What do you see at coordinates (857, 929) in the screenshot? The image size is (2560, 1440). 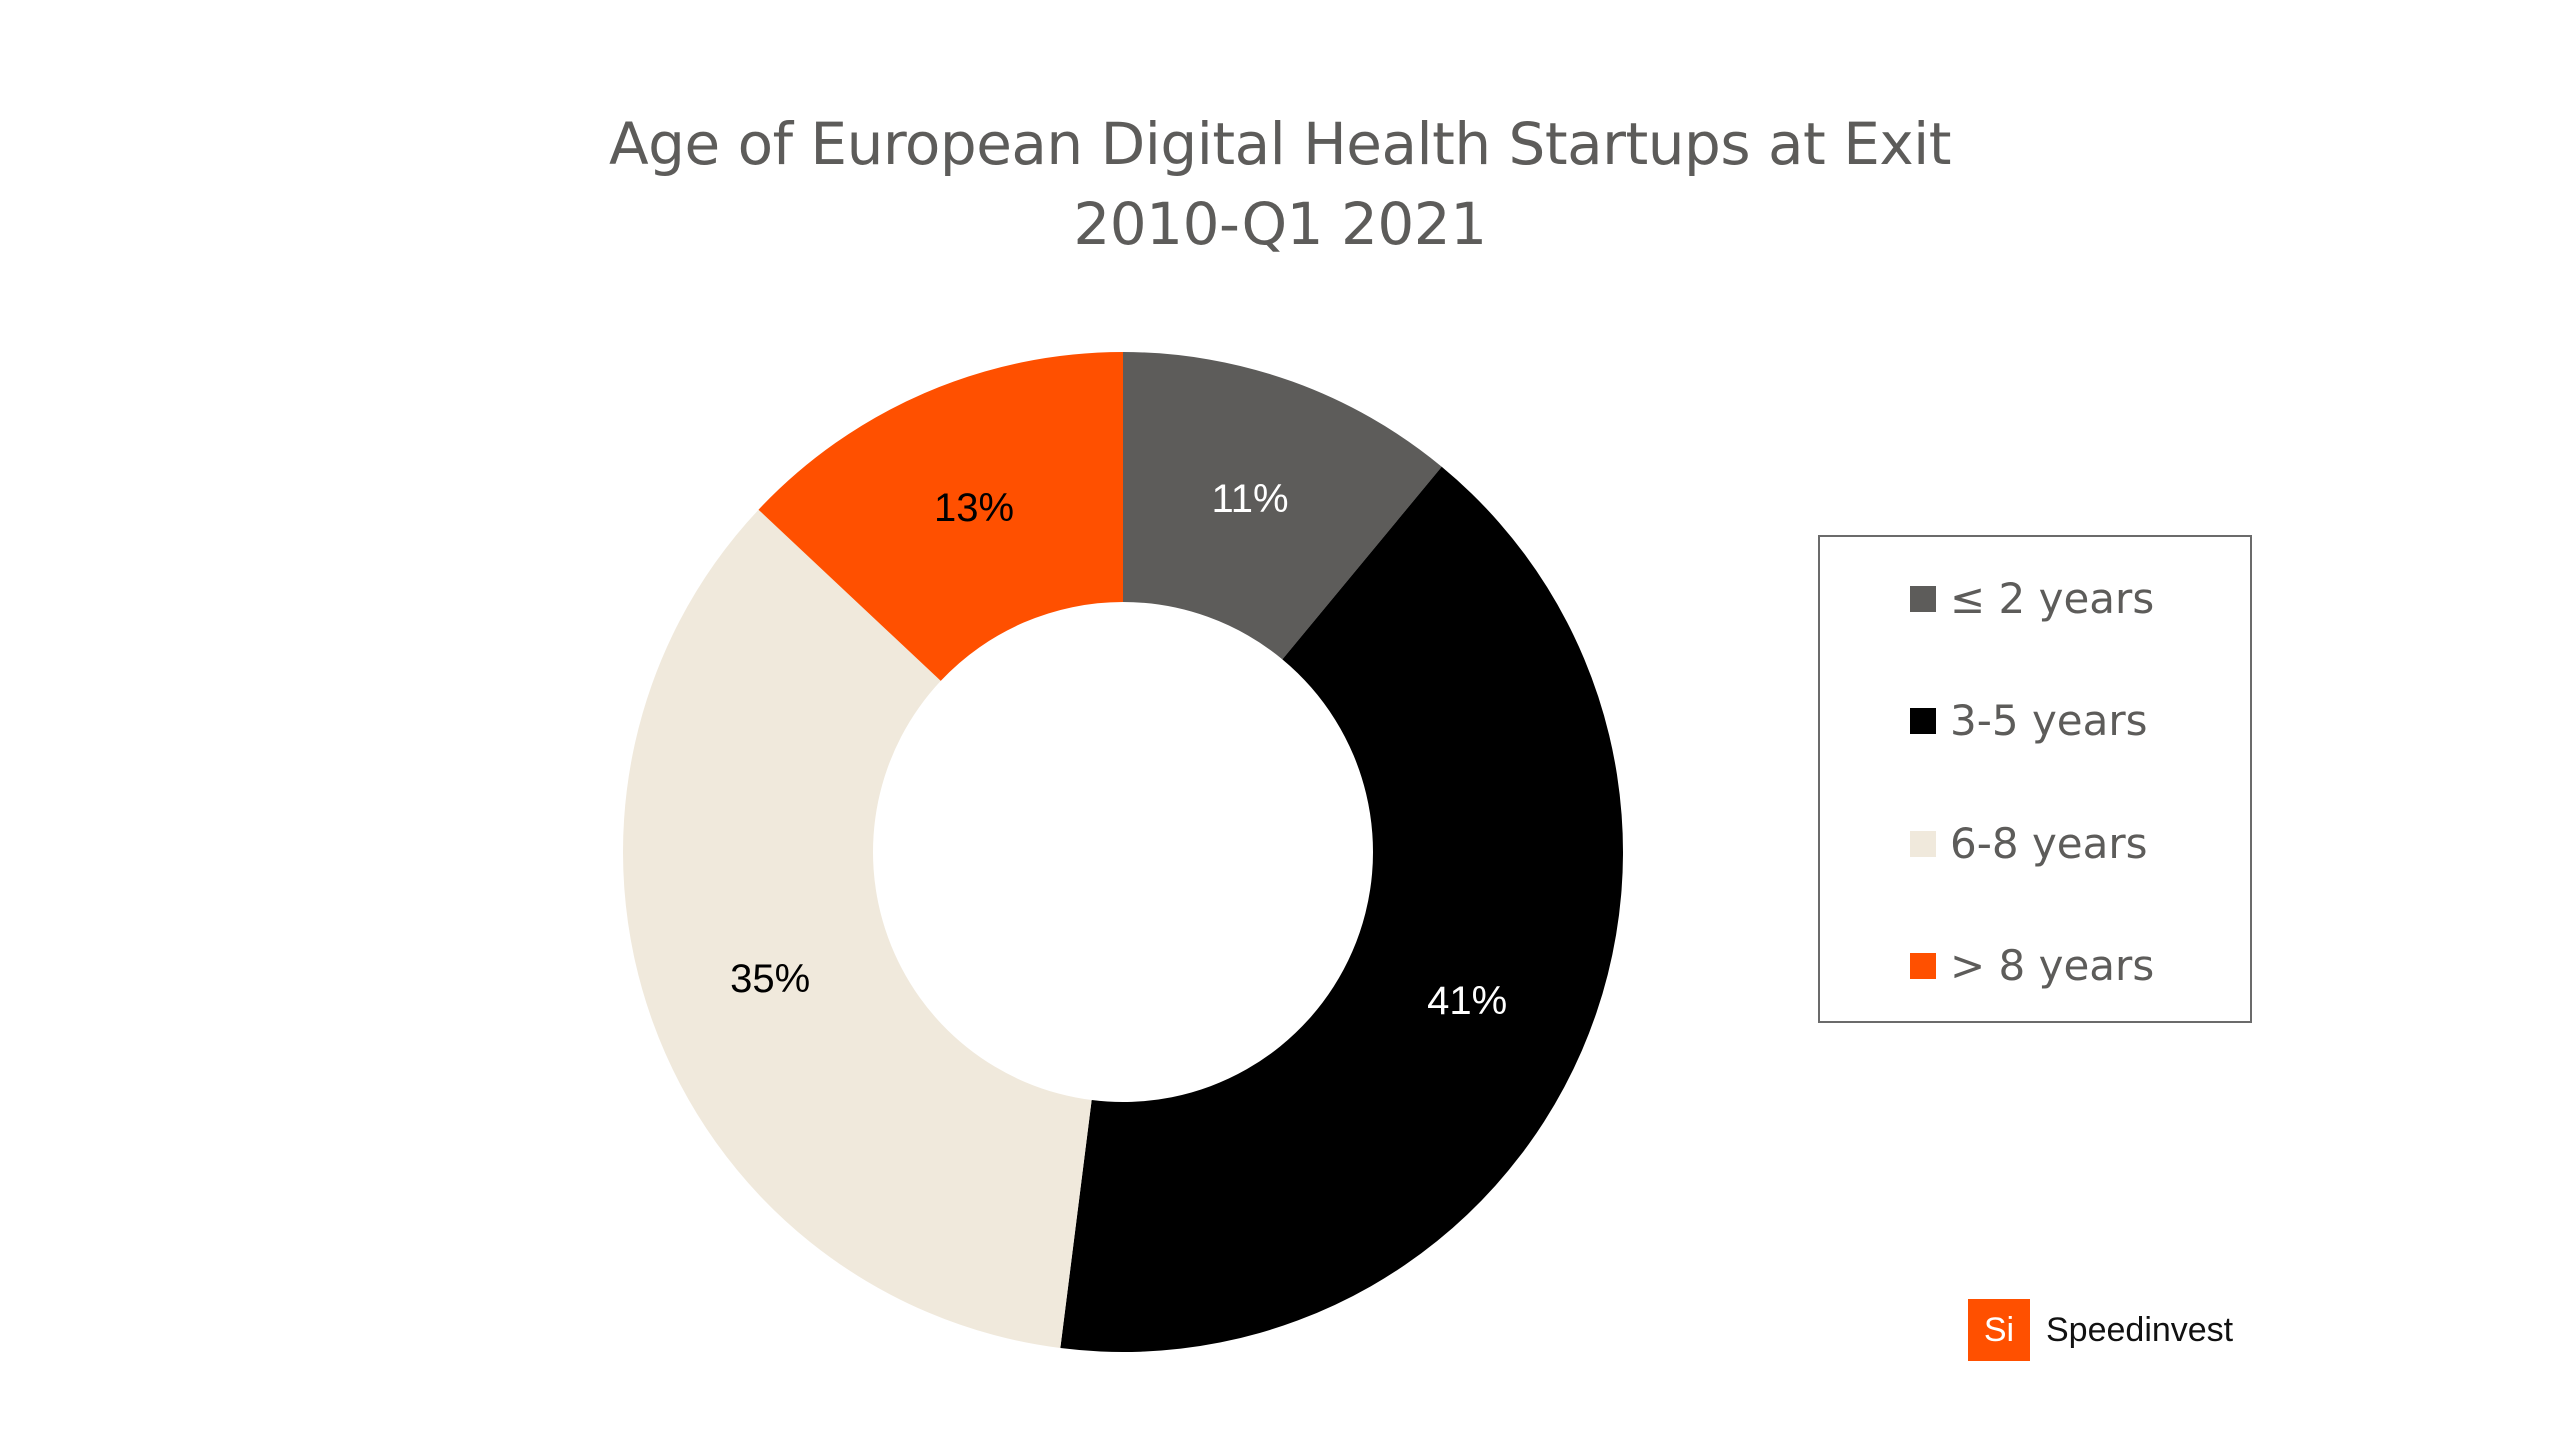 I see `slice-6-8-years` at bounding box center [857, 929].